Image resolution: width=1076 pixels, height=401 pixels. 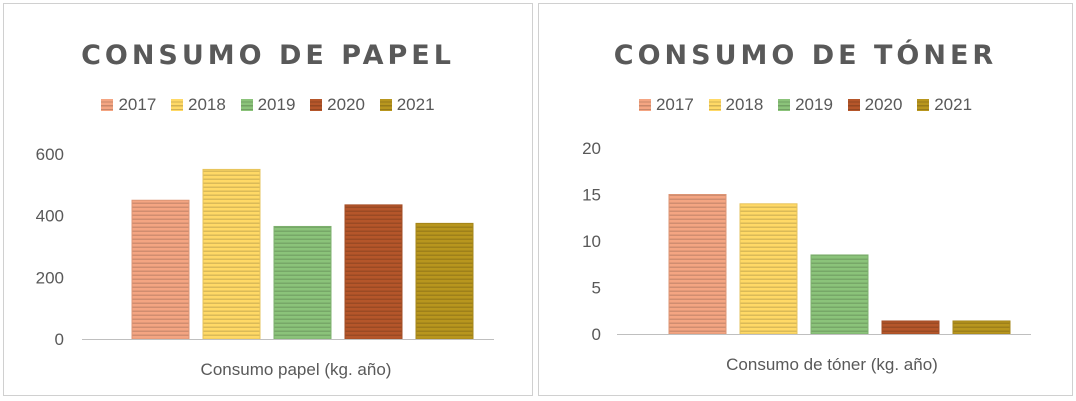 What do you see at coordinates (302, 282) in the screenshot?
I see `bar-2019: 2019: 365` at bounding box center [302, 282].